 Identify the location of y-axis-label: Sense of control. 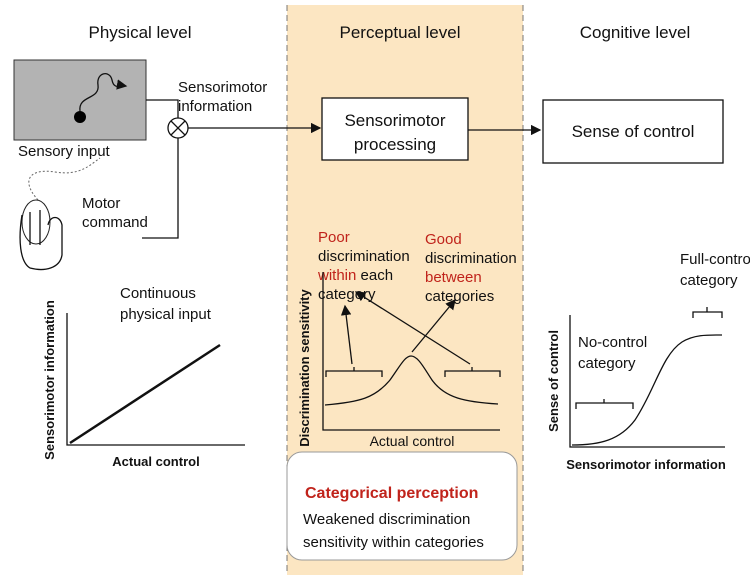
(553, 381).